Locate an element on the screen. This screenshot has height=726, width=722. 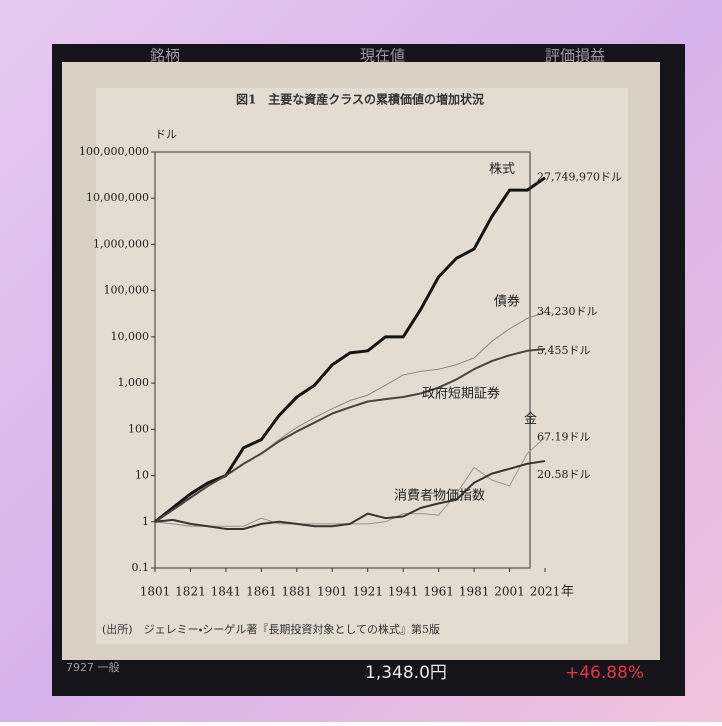
series-label: 株式 is located at coordinates (502, 169).